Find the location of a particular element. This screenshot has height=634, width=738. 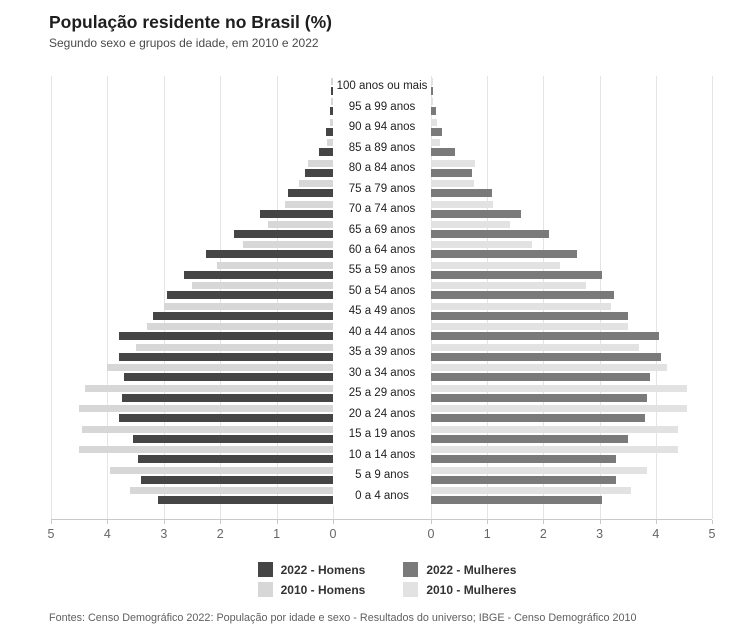

pyramid-row-women-5-a-9-anos is located at coordinates (571, 475).